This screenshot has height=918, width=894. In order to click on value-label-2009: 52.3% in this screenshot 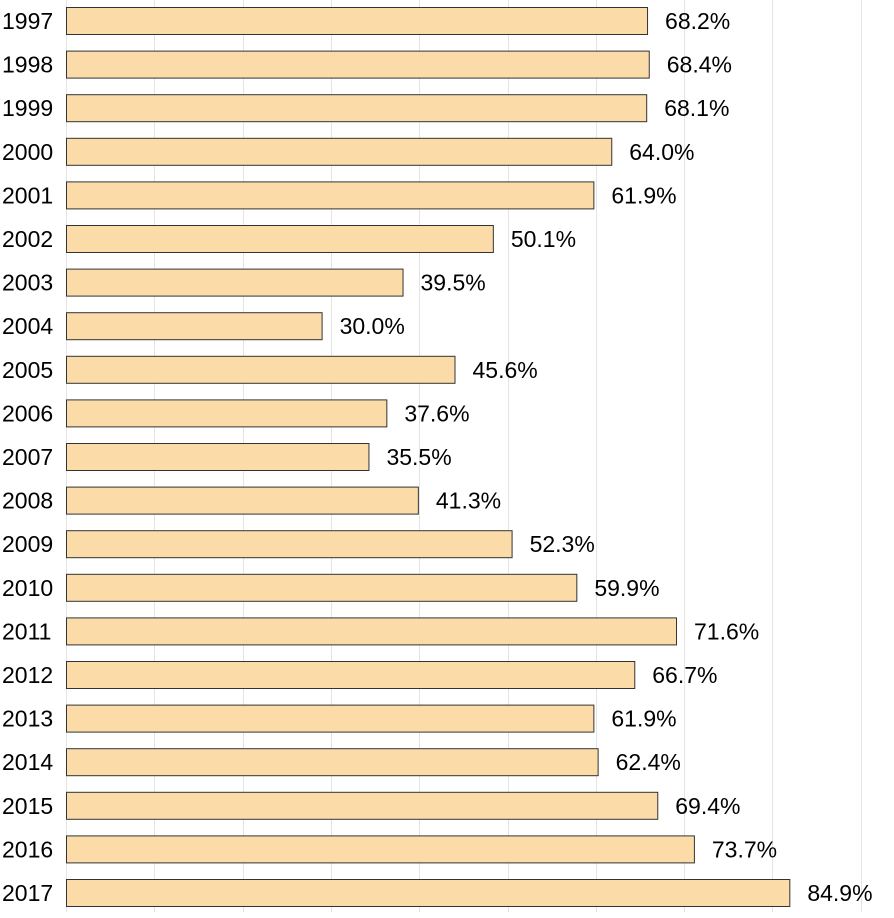, I will do `click(562, 544)`.